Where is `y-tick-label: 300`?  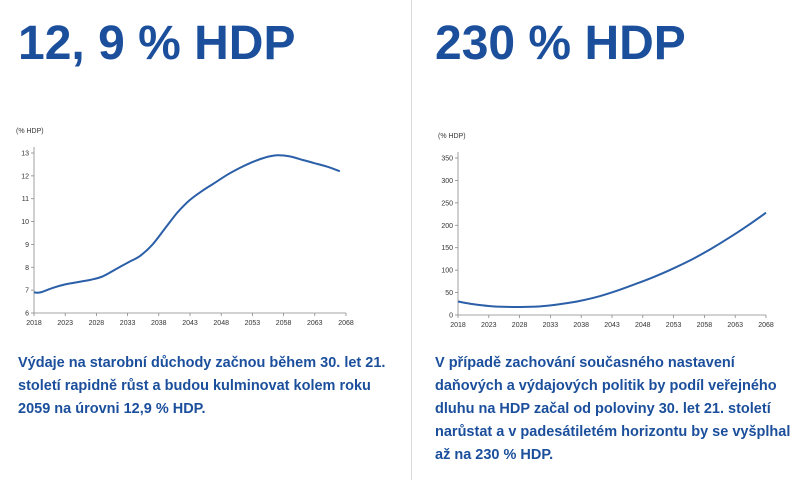
y-tick-label: 300 is located at coordinates (447, 181).